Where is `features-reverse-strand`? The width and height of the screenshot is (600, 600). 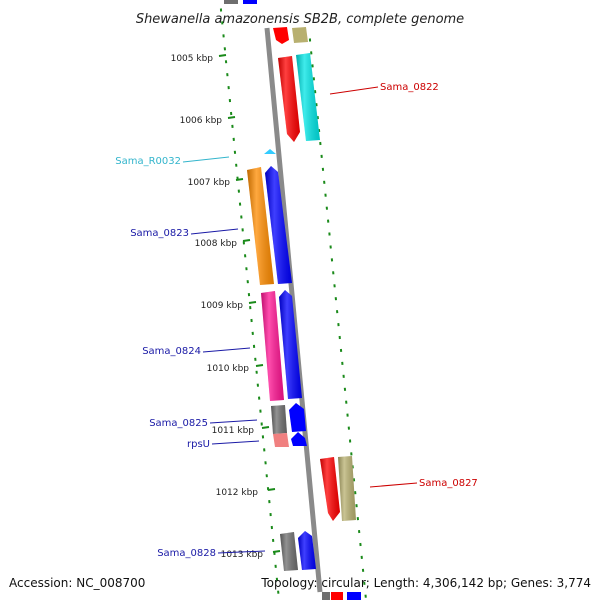
features-reverse-strand is located at coordinates (281, 360).